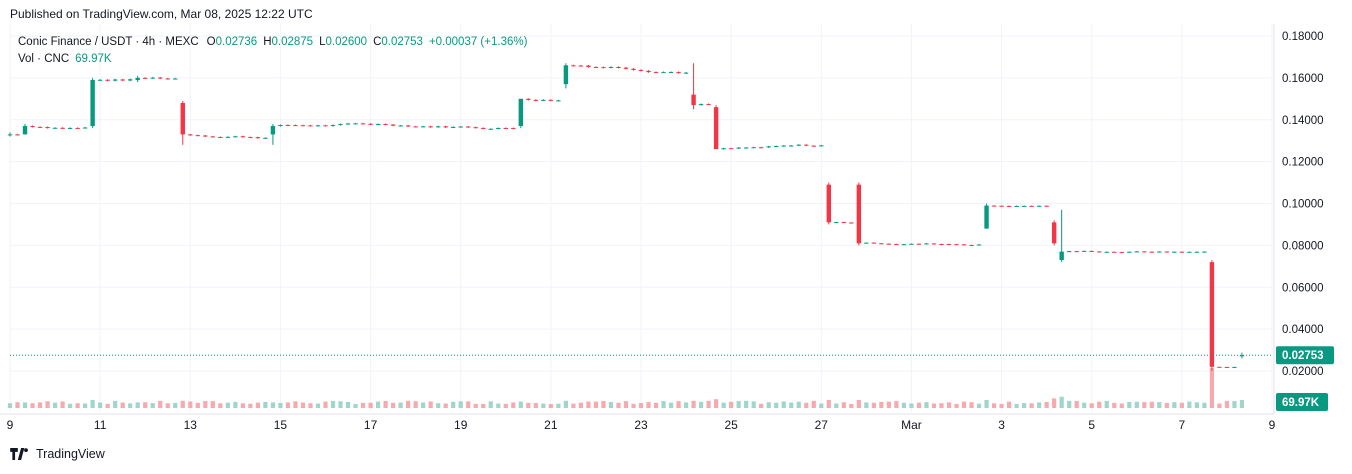 The width and height of the screenshot is (1352, 474). Describe the element at coordinates (1303, 330) in the screenshot. I see `y-tick-label: 0.04000` at that location.